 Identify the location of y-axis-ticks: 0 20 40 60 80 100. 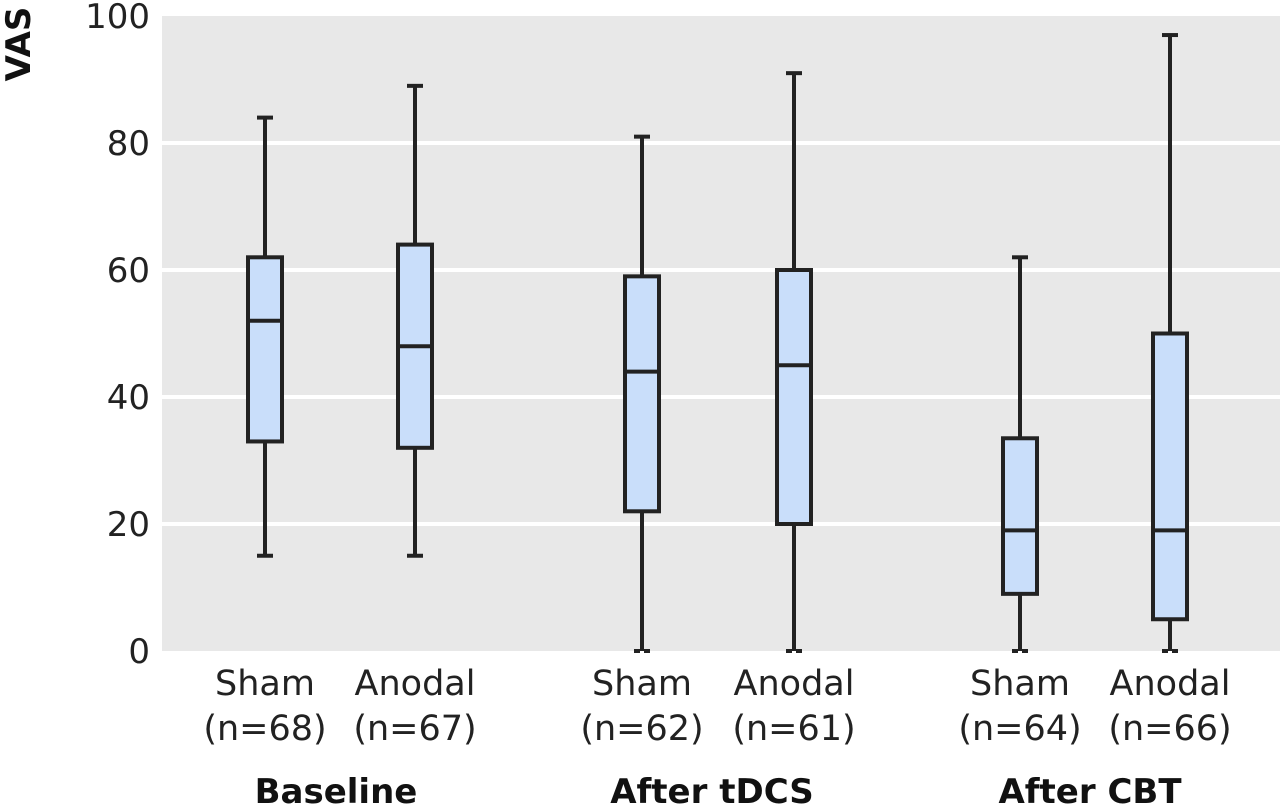
(117, 336).